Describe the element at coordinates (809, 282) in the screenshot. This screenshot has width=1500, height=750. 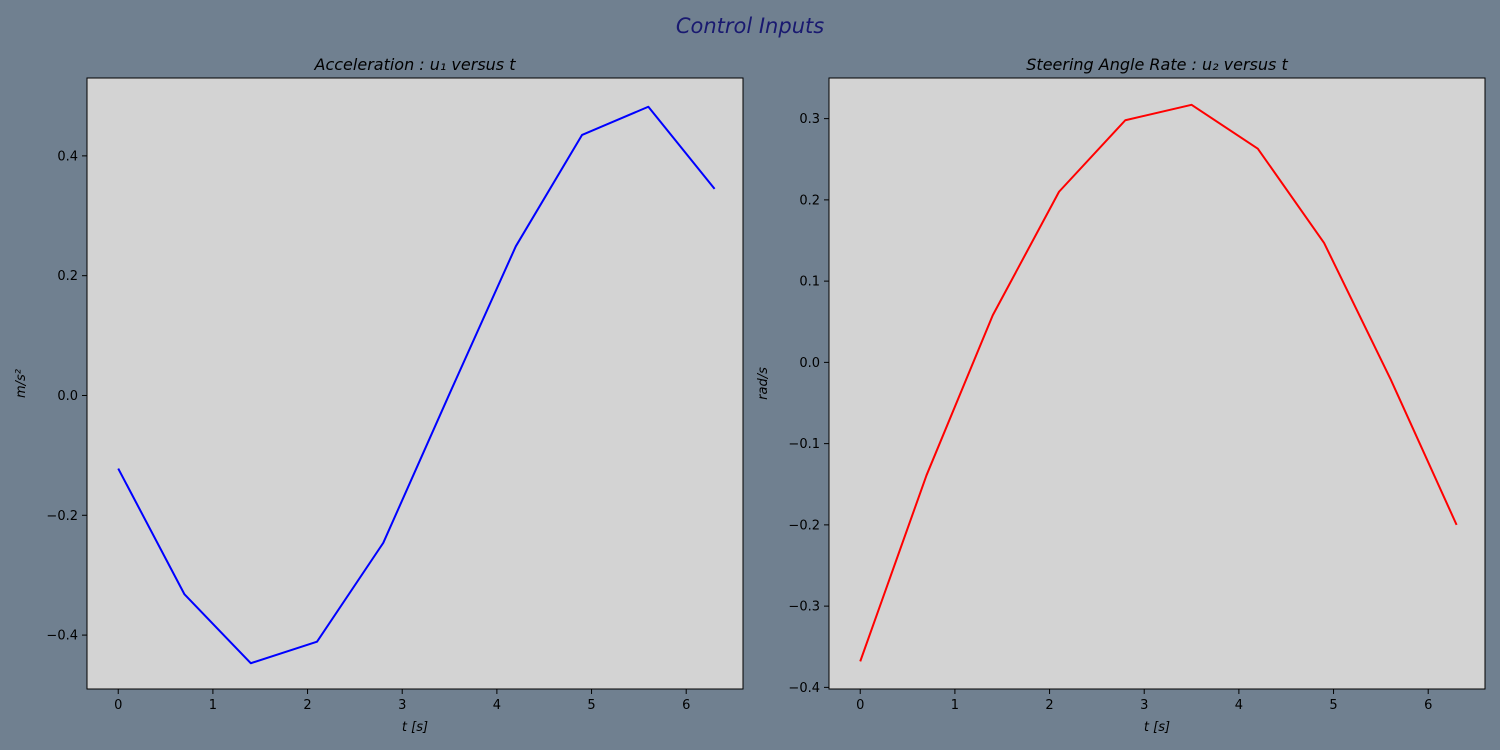
I see `steering-y-tick-label: 0.1` at that location.